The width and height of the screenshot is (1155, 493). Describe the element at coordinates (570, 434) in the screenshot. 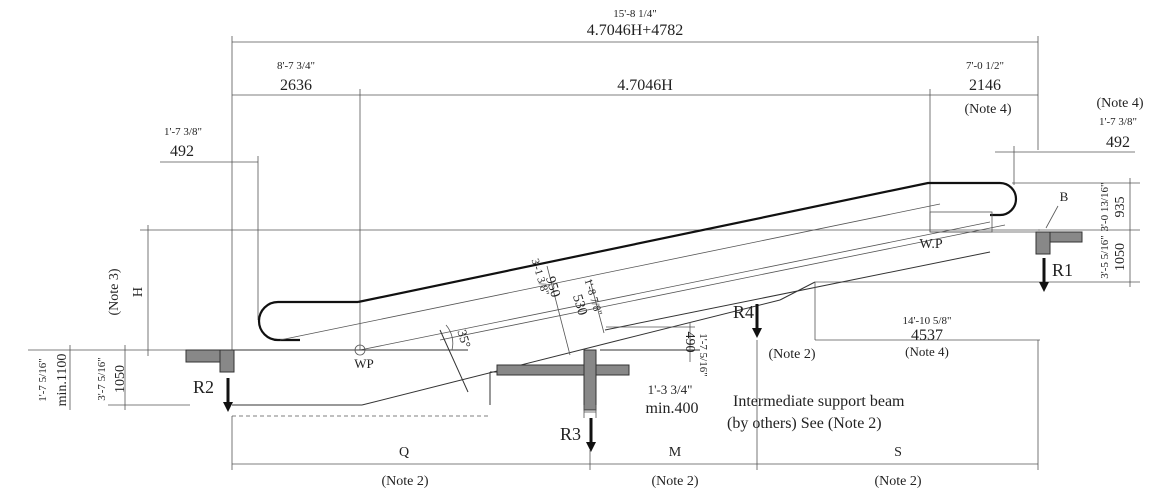

I see `reaction-r3-label: R3` at that location.